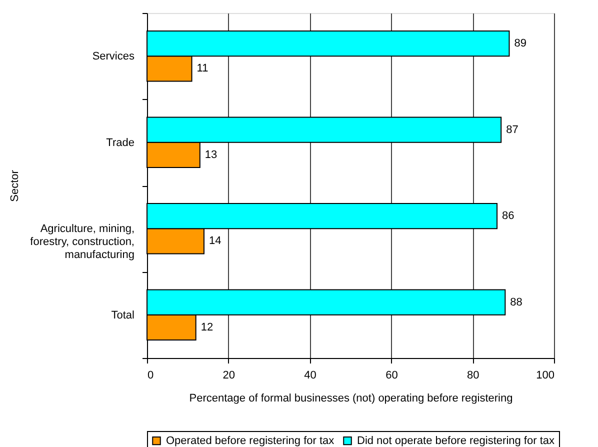 This screenshot has width=598, height=447. Describe the element at coordinates (15, 186) in the screenshot. I see `y-axis-title: Sector` at that location.